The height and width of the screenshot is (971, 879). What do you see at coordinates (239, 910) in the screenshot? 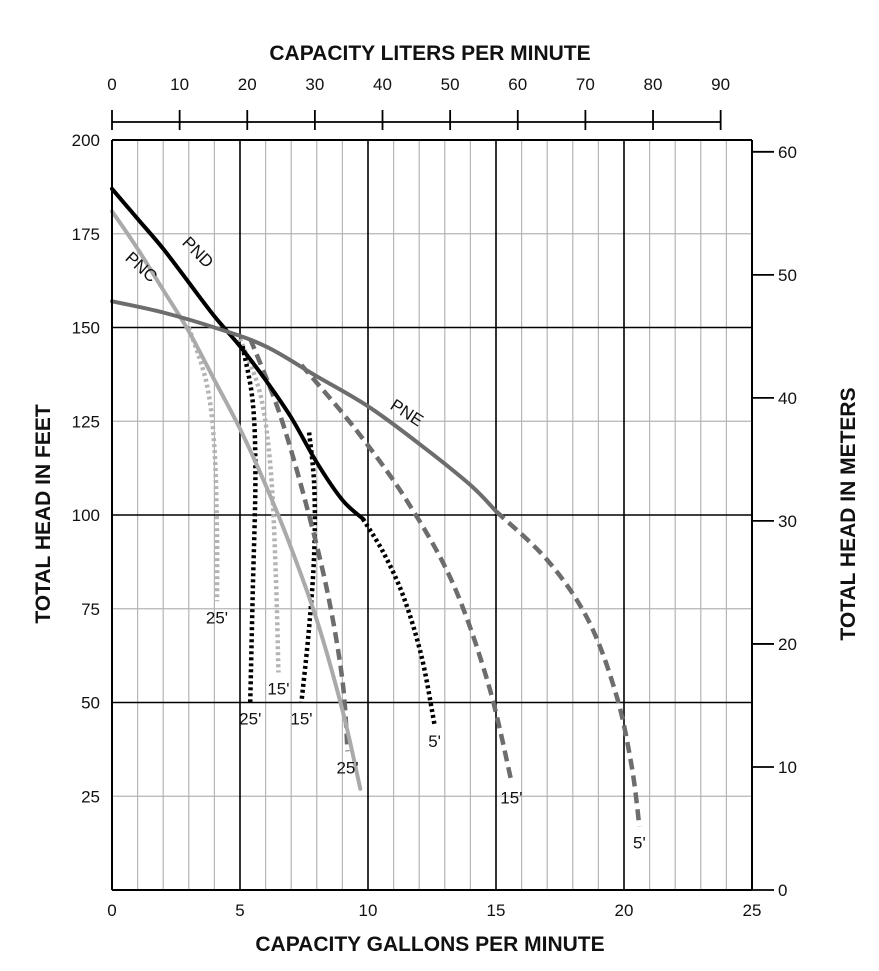
I see `bottom-tick-label: 5` at bounding box center [239, 910].